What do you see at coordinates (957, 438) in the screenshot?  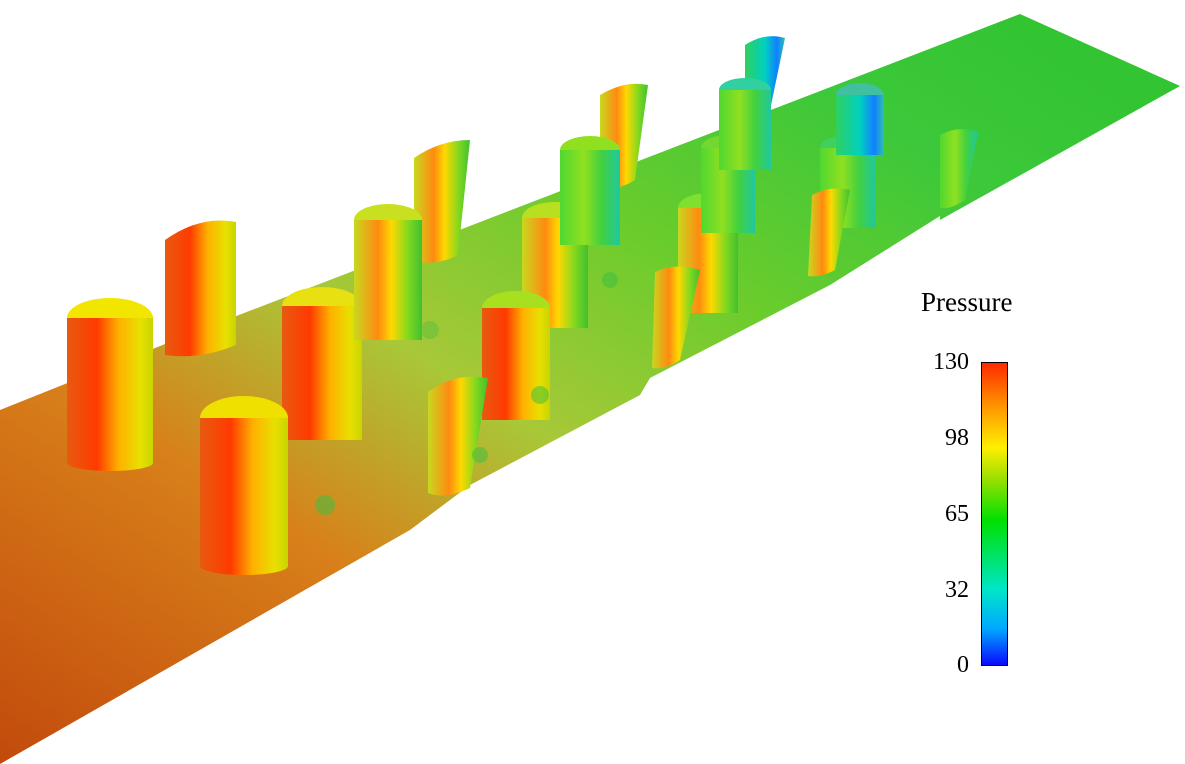 I see `colorbar-tick: 98` at bounding box center [957, 438].